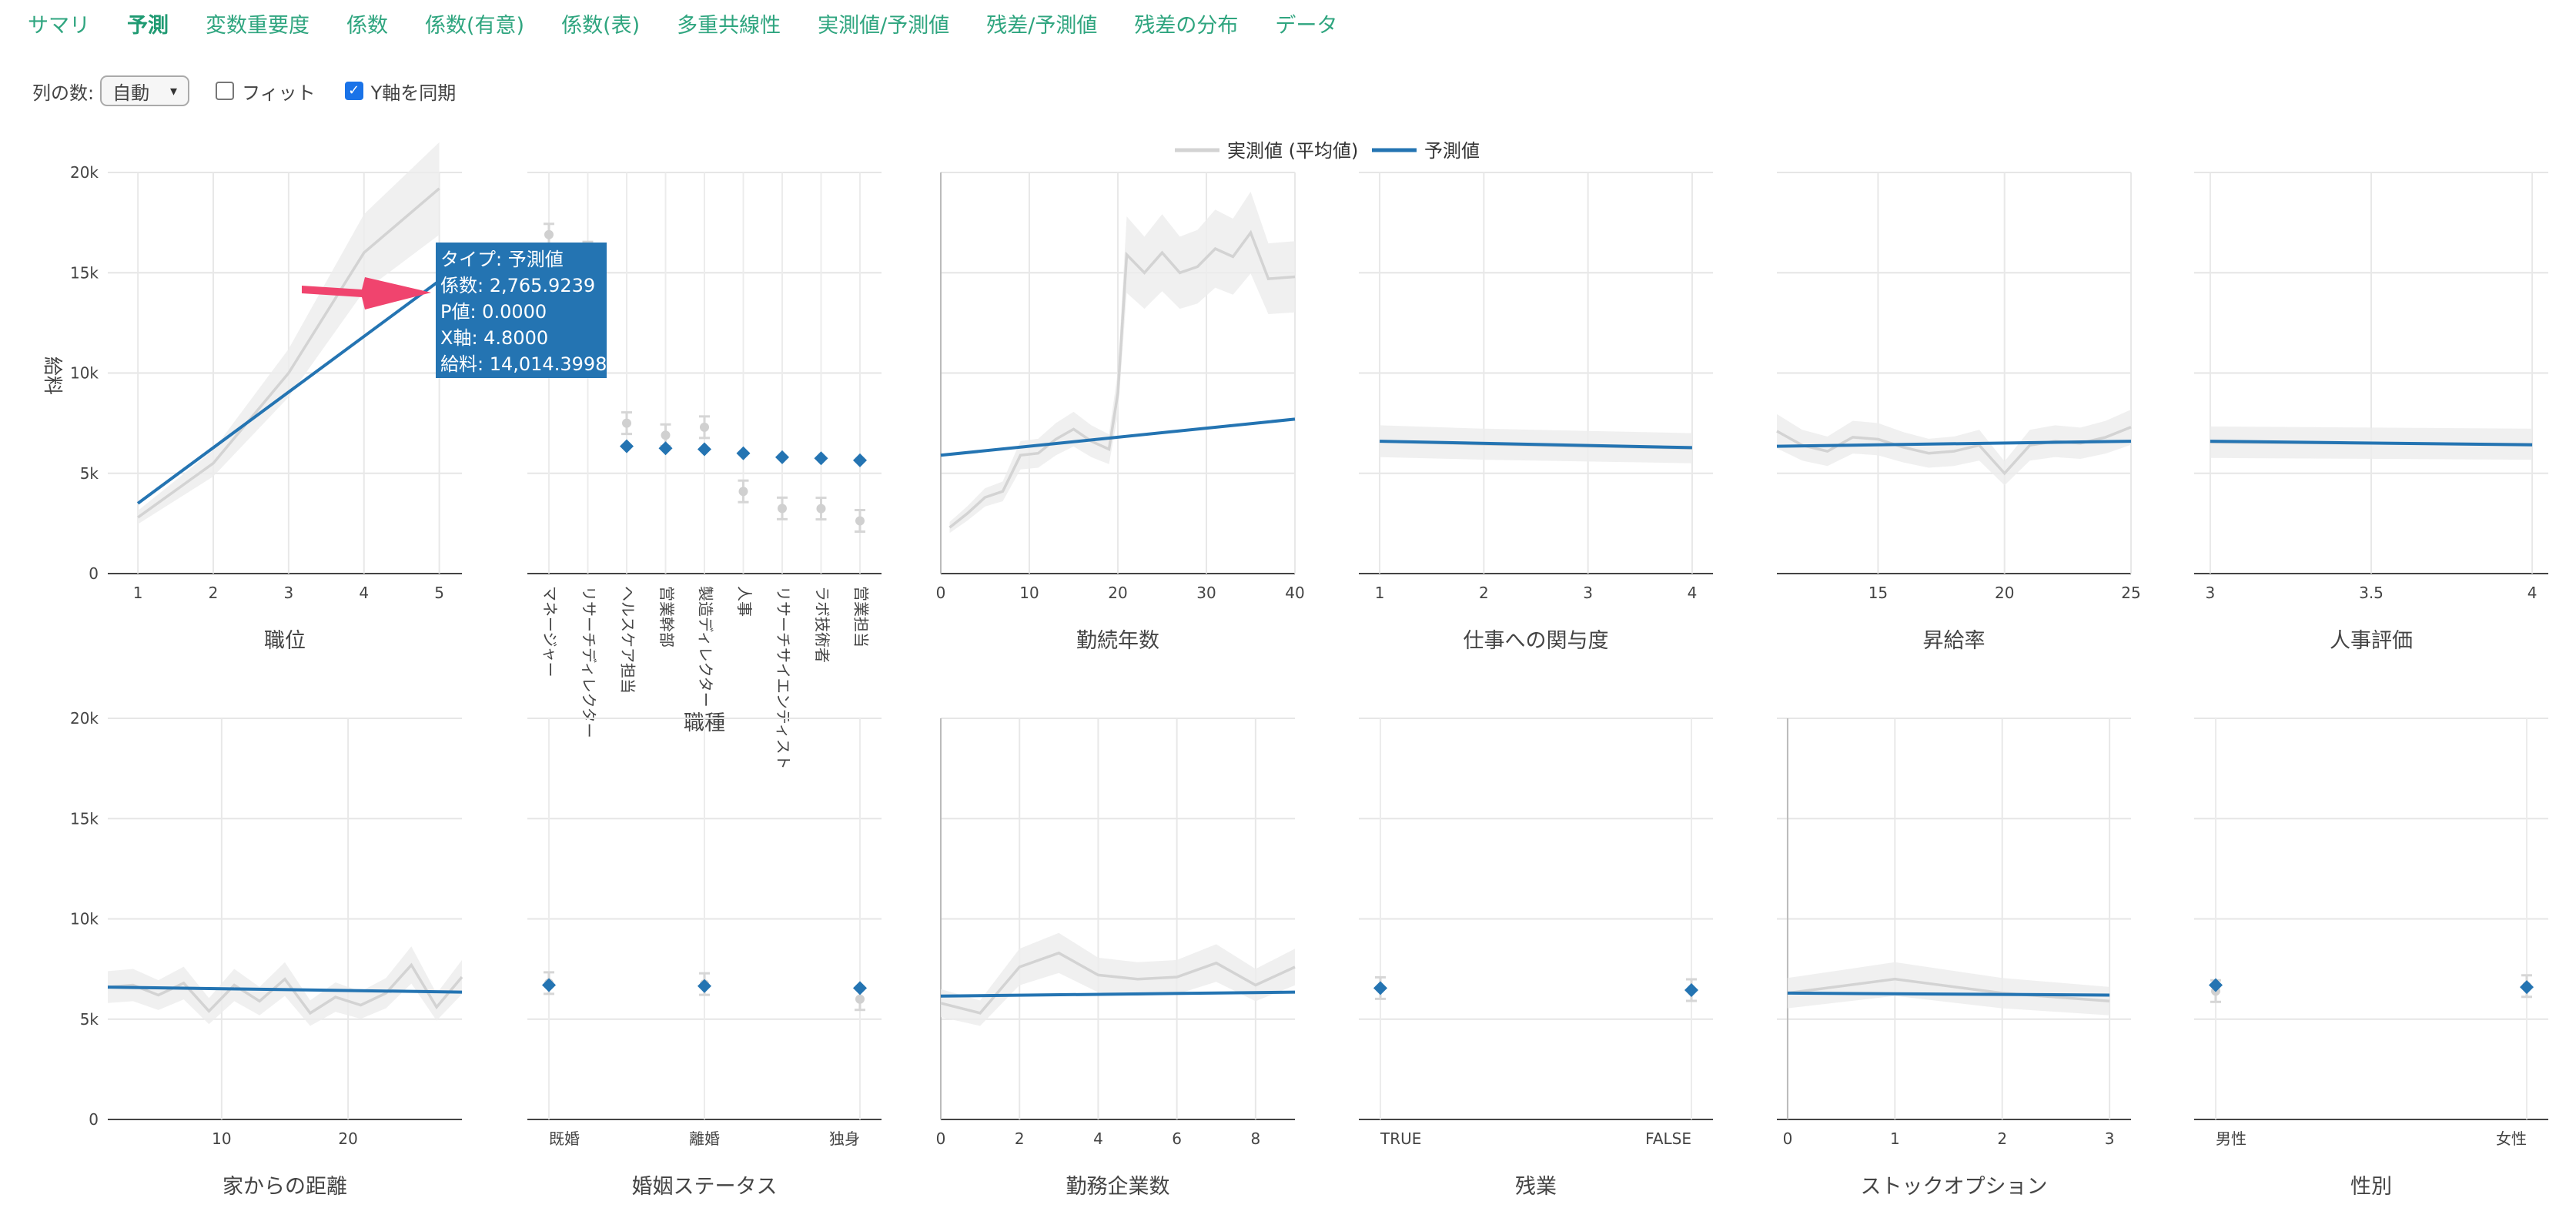 This screenshot has width=2576, height=1218. Describe the element at coordinates (90, 1019) in the screenshot. I see `y-tick-label: 5k` at that location.